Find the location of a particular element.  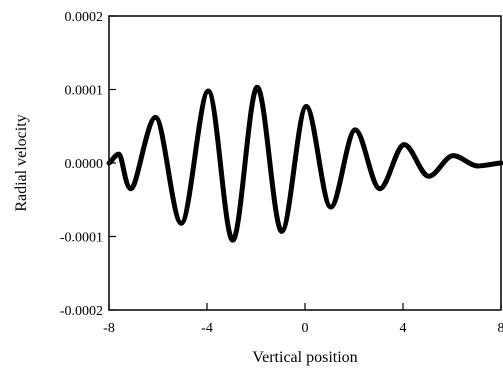

y-tick-label: -0.0001 is located at coordinates (81, 238).